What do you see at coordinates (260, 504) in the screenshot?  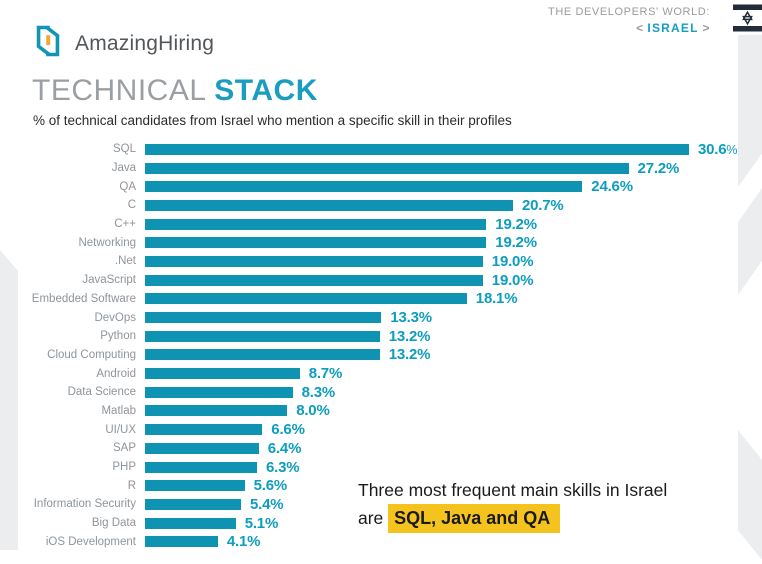 I see `bar-value-number: 5.4` at bounding box center [260, 504].